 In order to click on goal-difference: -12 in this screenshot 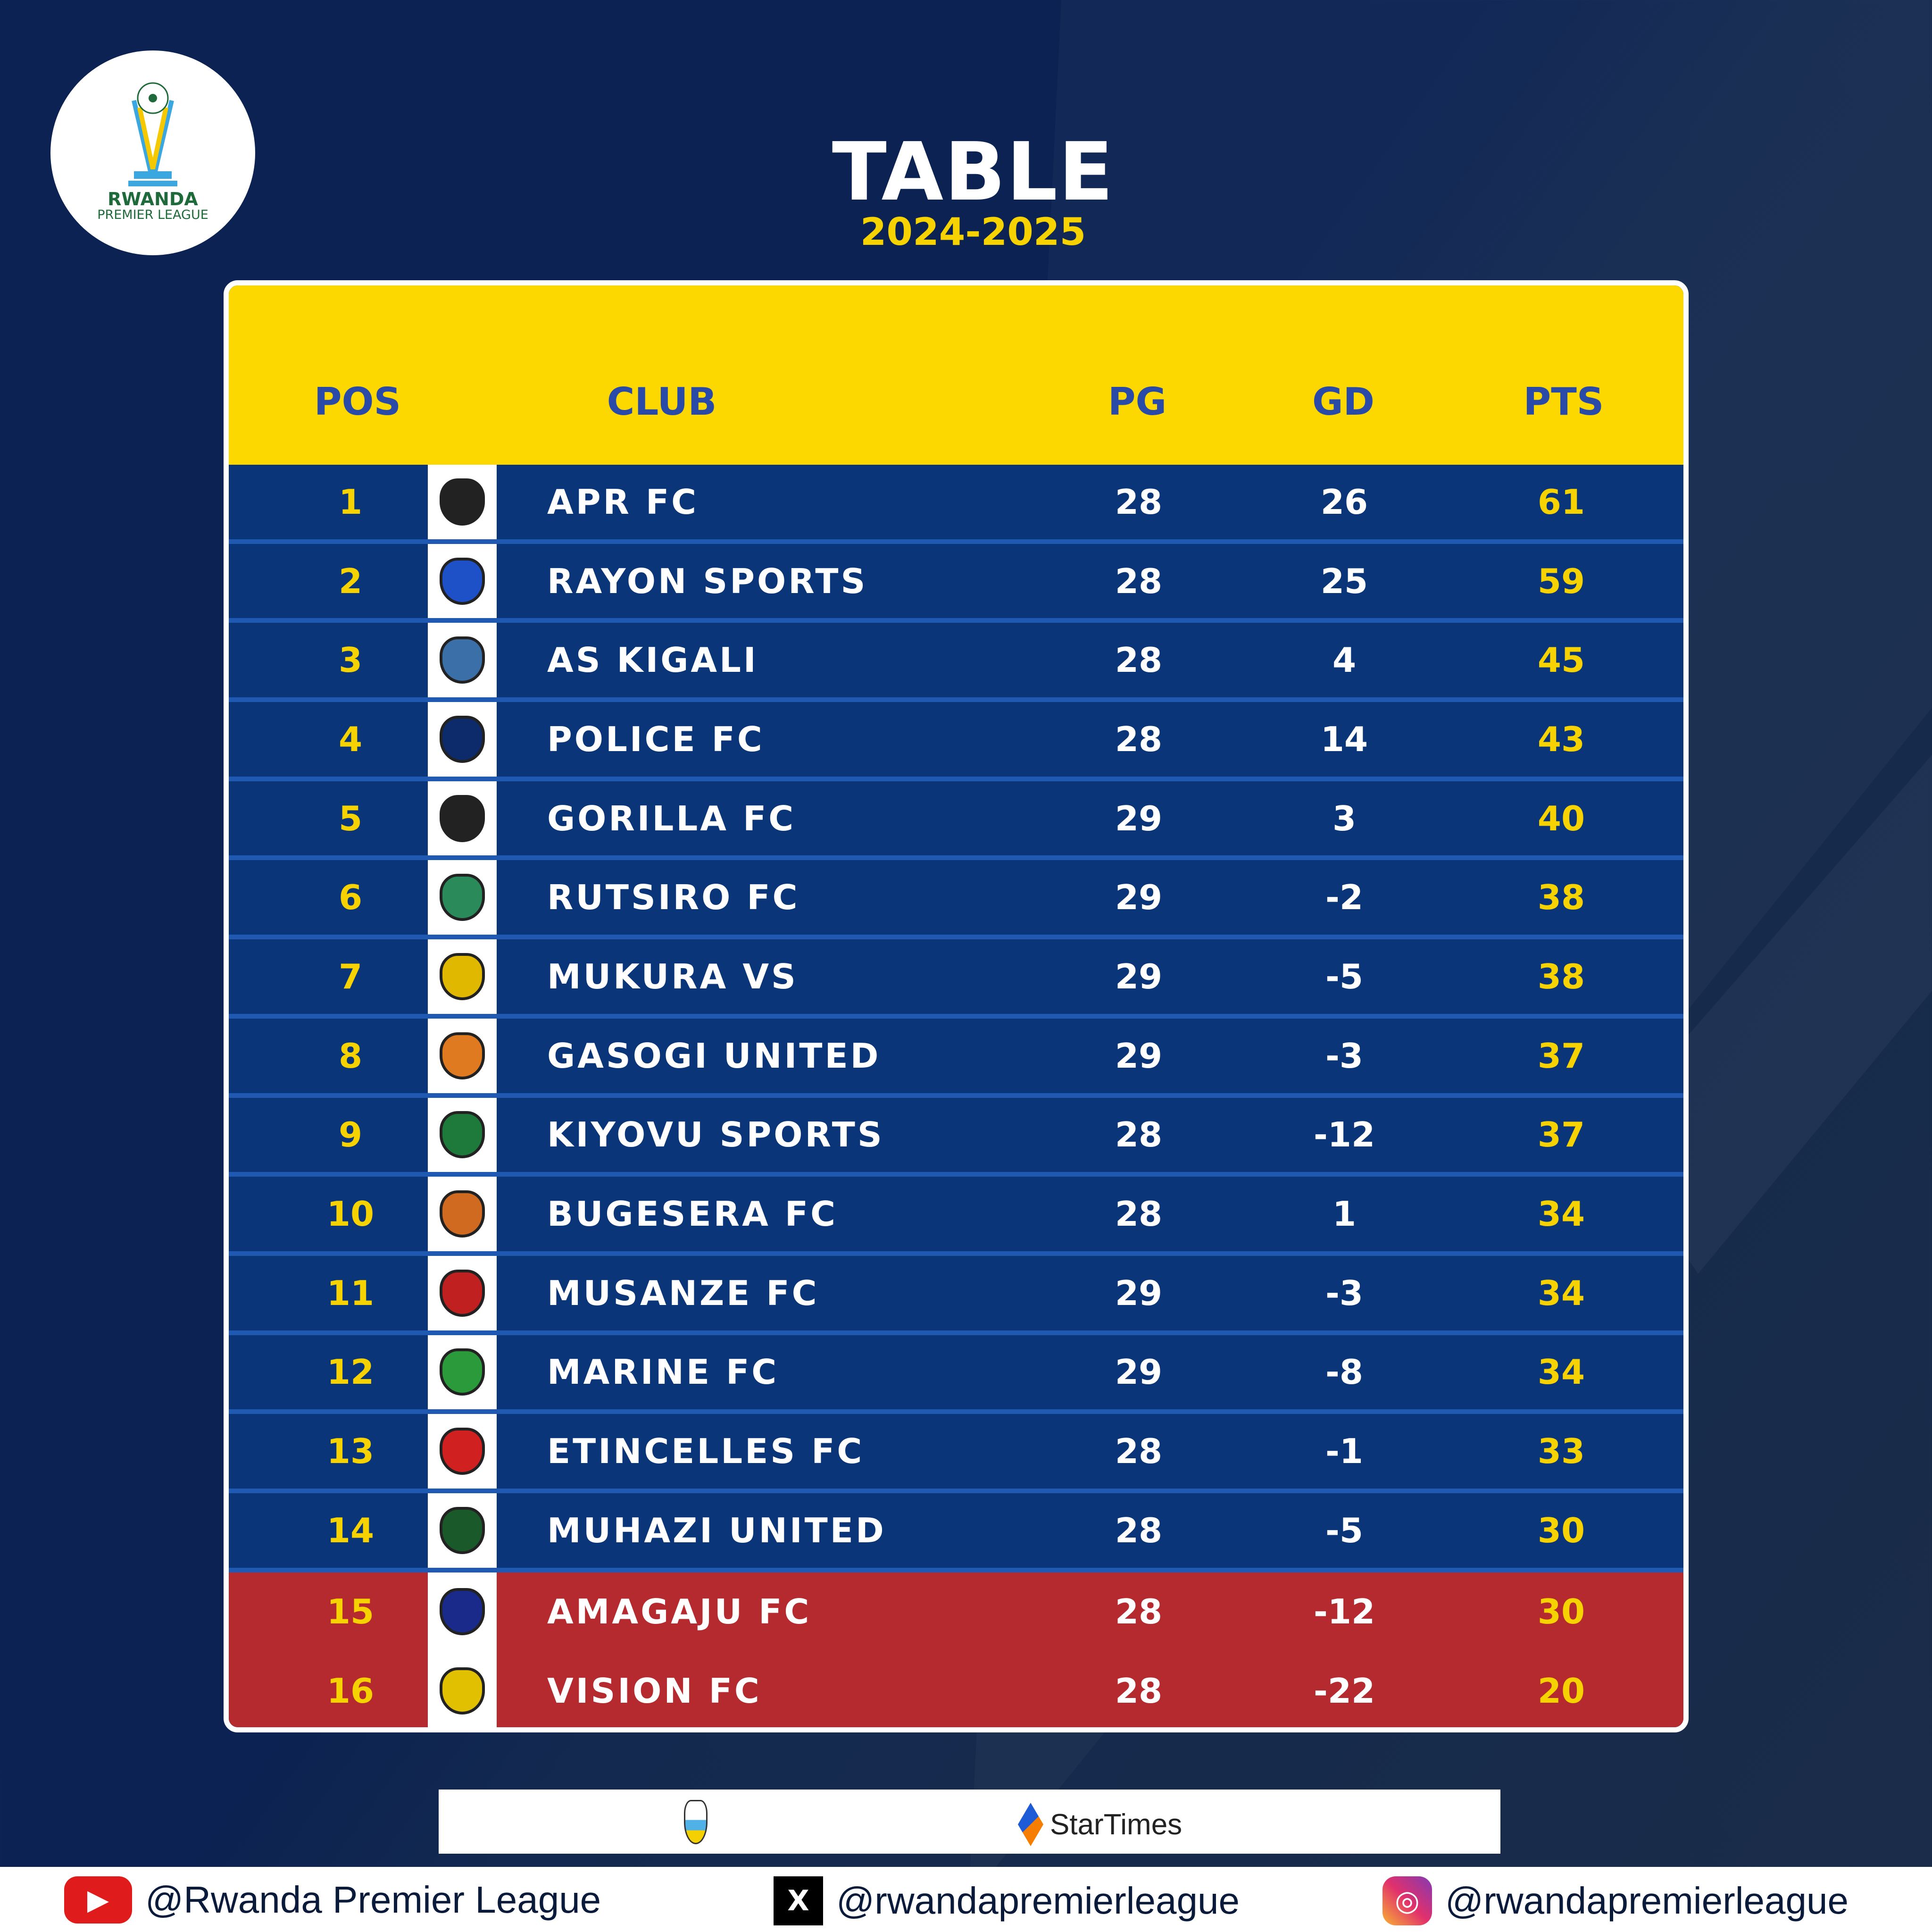, I will do `click(1344, 1135)`.